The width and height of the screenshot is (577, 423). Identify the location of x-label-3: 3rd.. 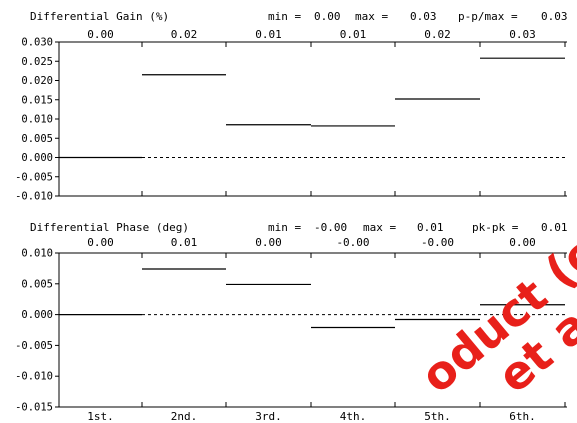
(268, 416).